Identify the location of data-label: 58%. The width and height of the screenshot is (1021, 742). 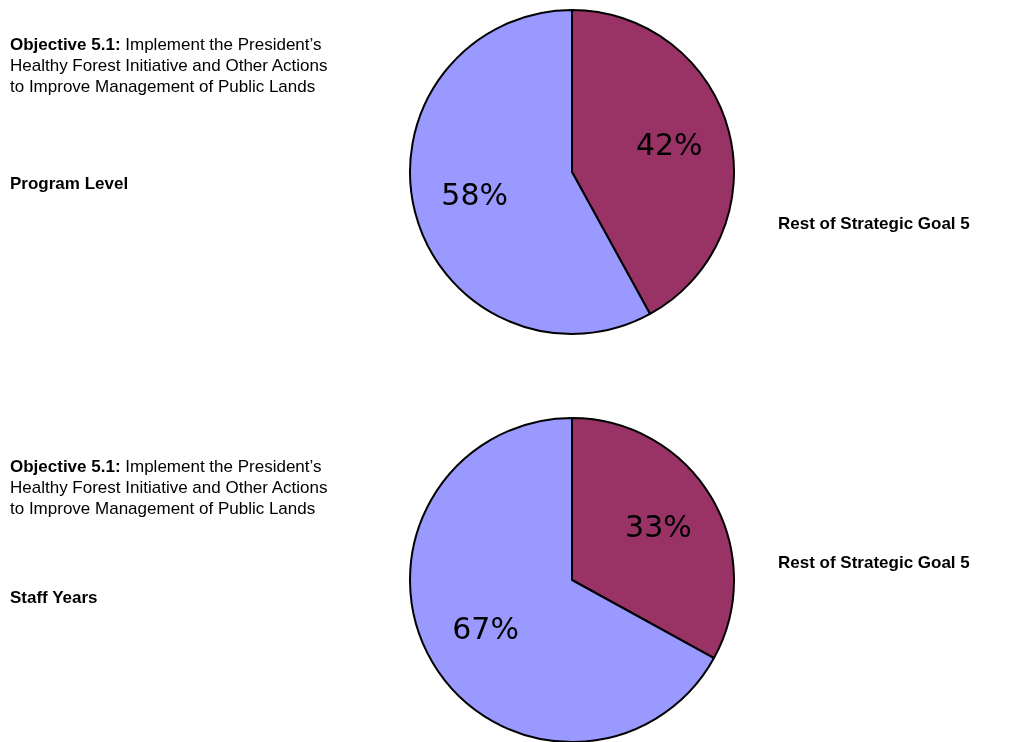
(475, 194).